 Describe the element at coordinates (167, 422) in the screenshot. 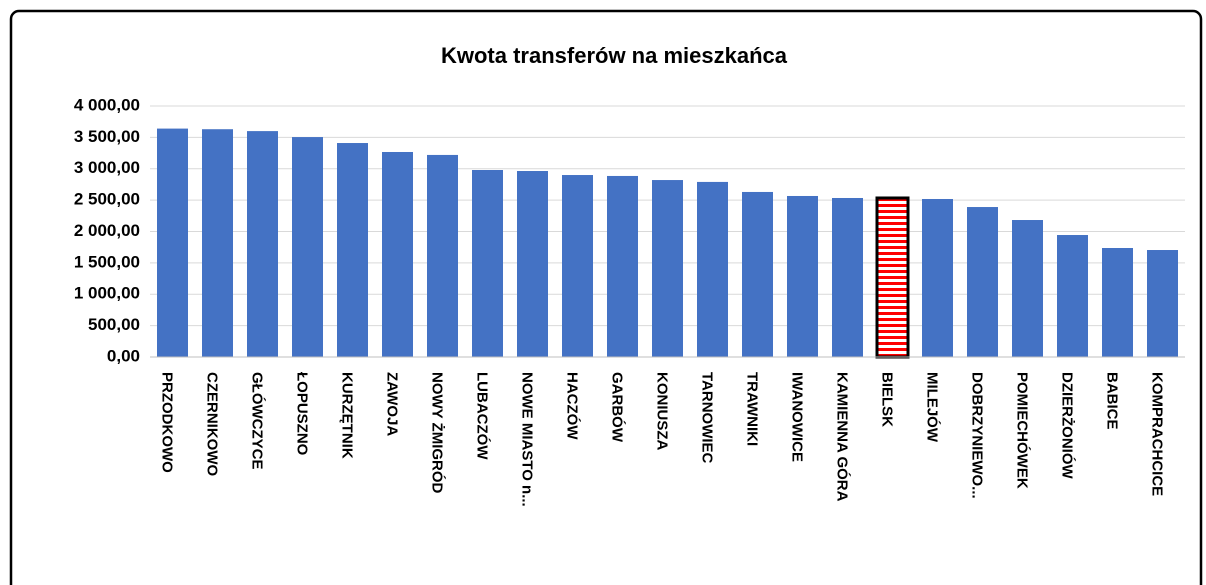

I see `x-tick-label: PRZODKOWO` at that location.